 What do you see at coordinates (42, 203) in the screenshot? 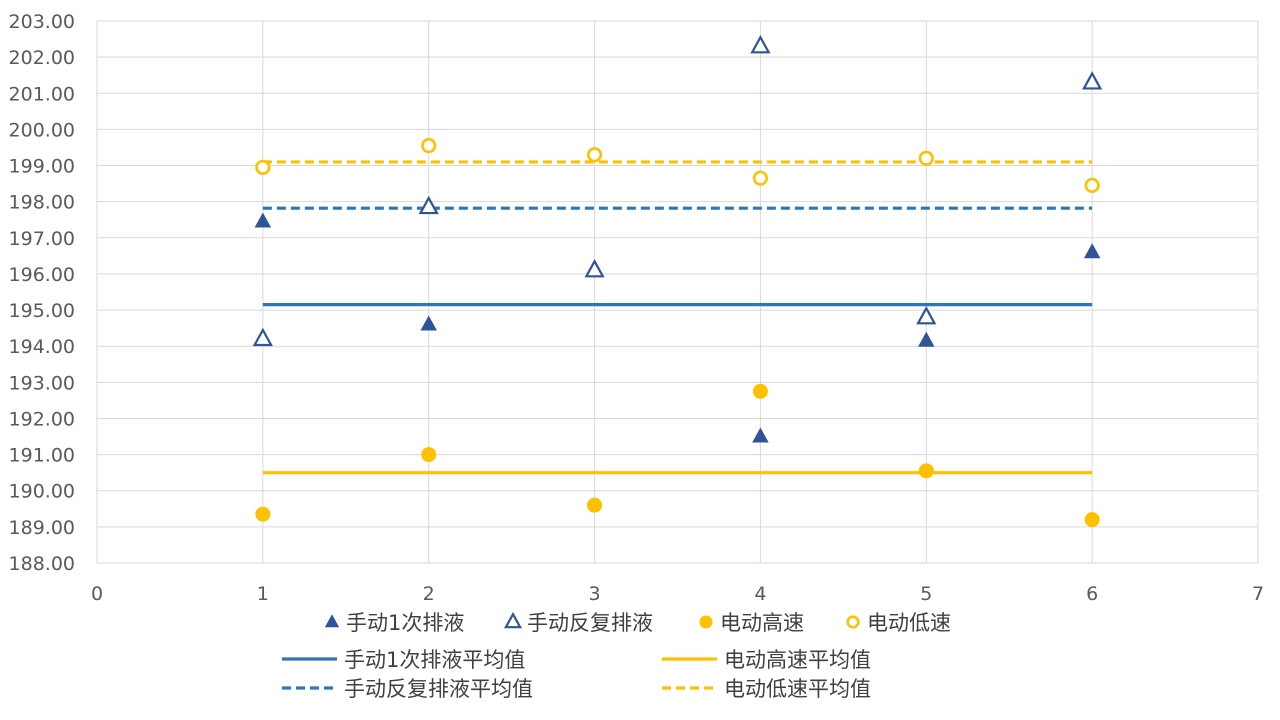
I see `y-tick-label: 198.00` at bounding box center [42, 203].